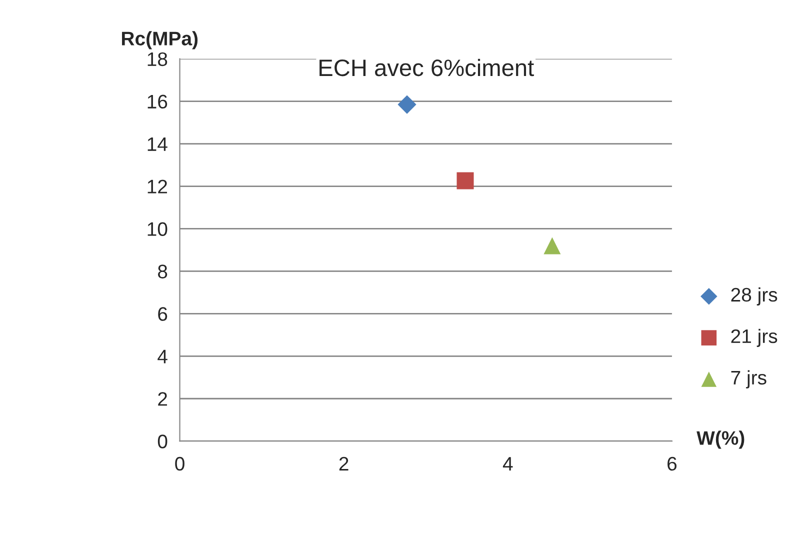 The width and height of the screenshot is (799, 550). I want to click on y-tick-label: 16, so click(158, 101).